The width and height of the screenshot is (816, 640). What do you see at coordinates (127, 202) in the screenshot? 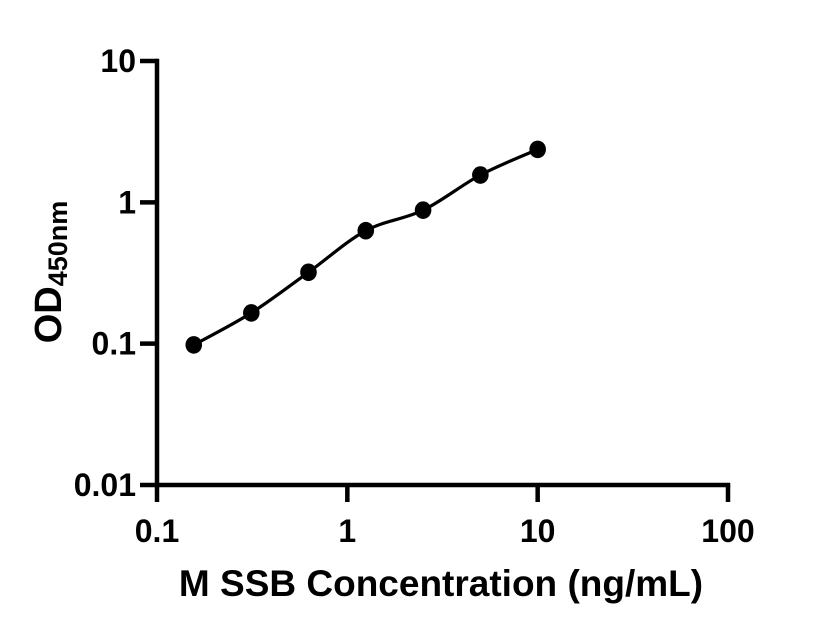
I see `y-tick-label: 1` at bounding box center [127, 202].